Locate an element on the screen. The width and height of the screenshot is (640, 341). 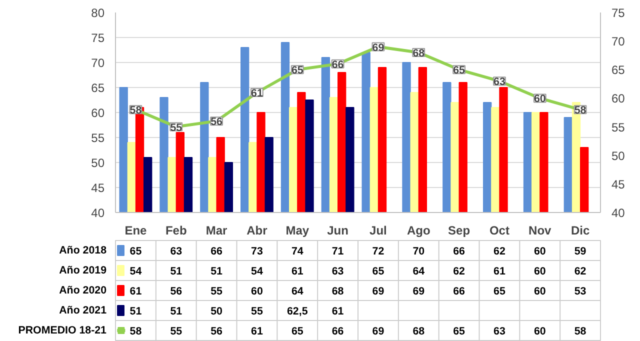
x-tick-label: Nov is located at coordinates (540, 231).